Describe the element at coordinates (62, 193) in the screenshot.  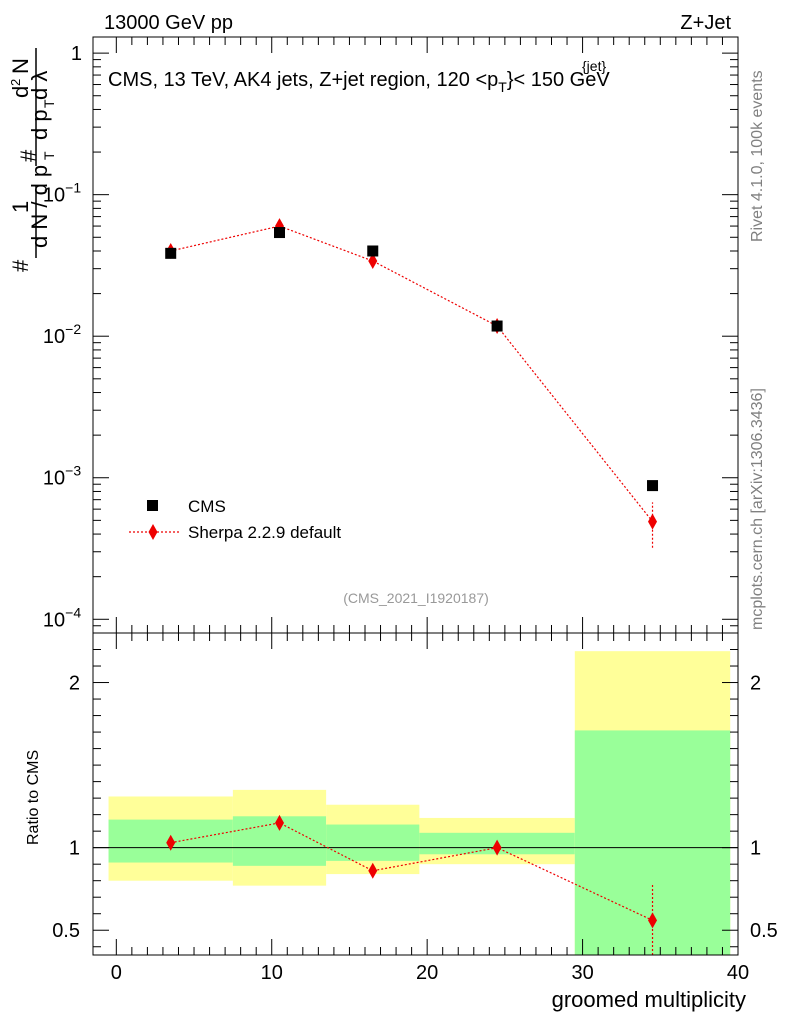
I see `upper-y-tick-label: 10⁻¹` at that location.